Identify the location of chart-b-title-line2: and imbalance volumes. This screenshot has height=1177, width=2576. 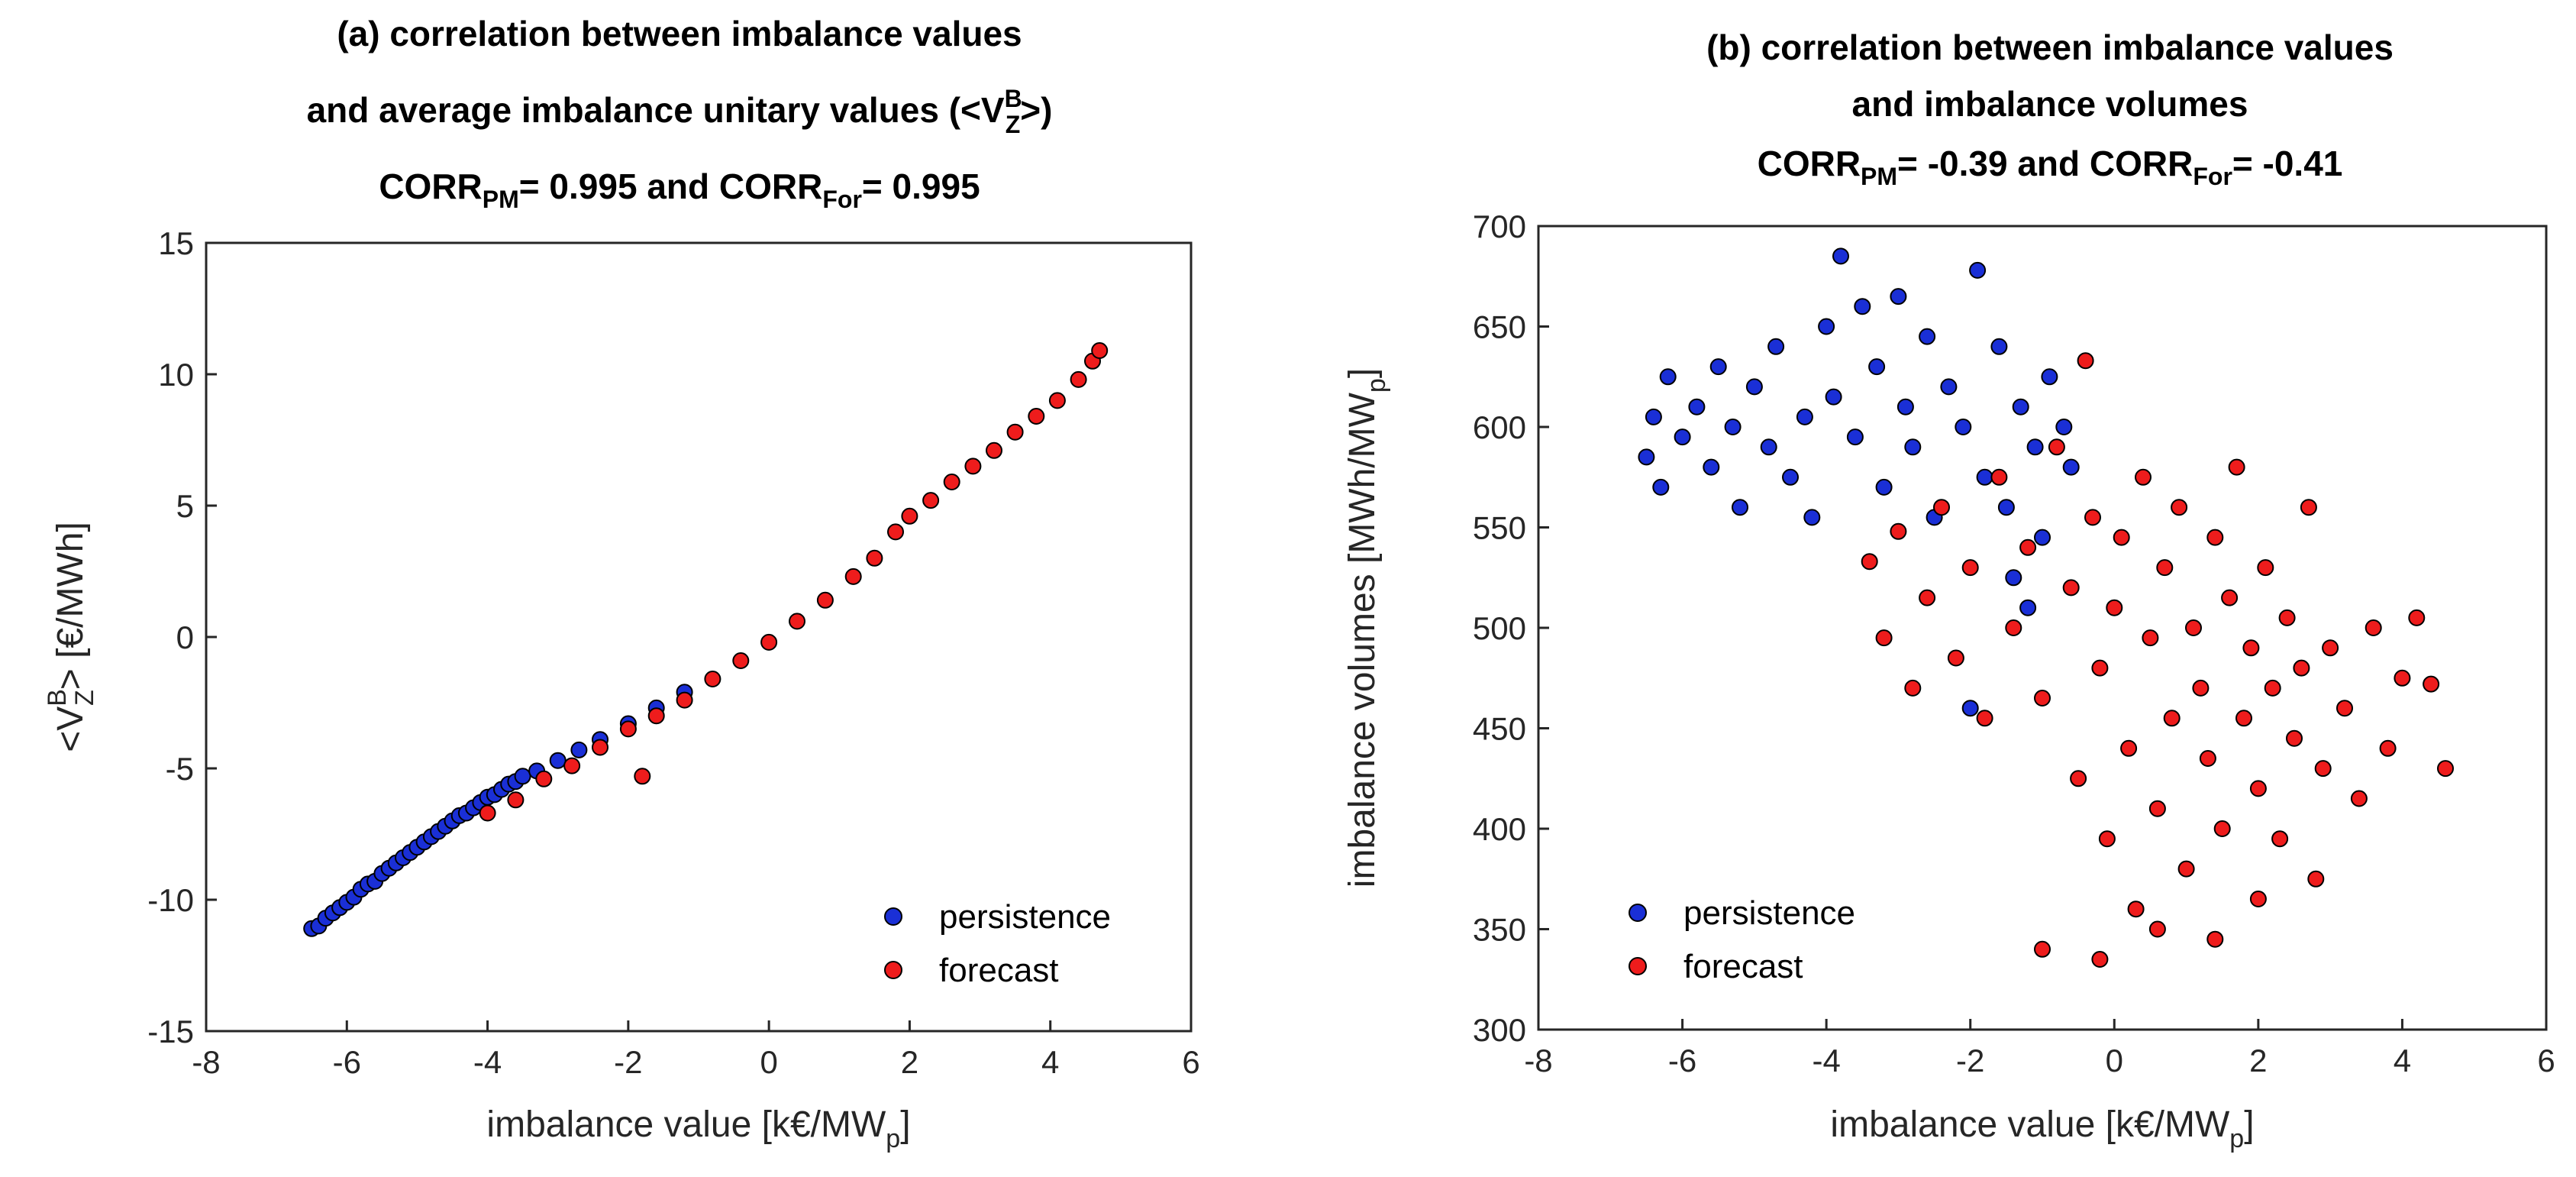
(2050, 104).